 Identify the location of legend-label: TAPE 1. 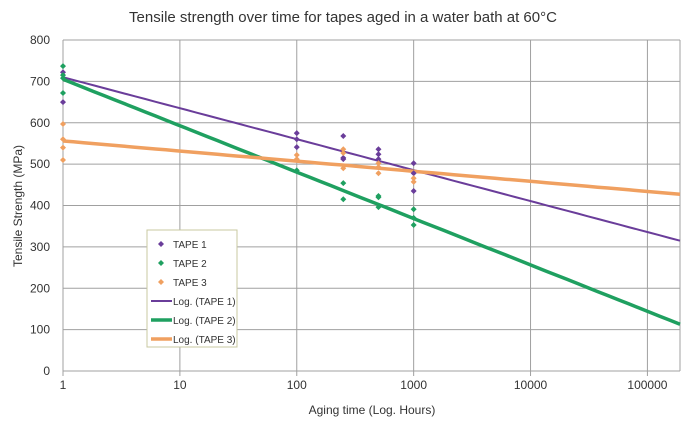
(190, 245).